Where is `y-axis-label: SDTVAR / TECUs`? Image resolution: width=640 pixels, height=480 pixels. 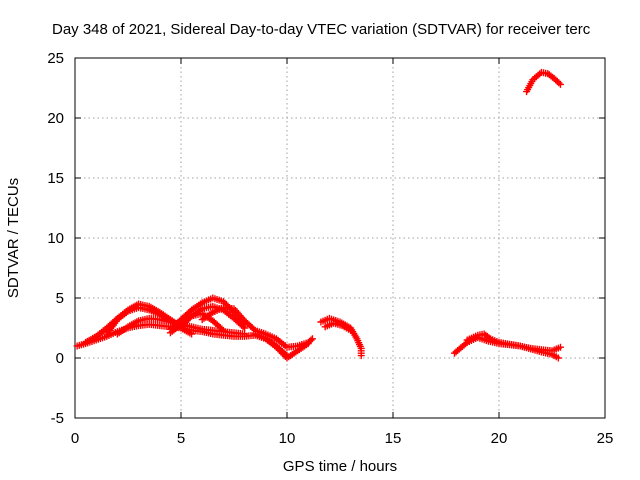
y-axis-label: SDTVAR / TECUs is located at coordinates (13, 238).